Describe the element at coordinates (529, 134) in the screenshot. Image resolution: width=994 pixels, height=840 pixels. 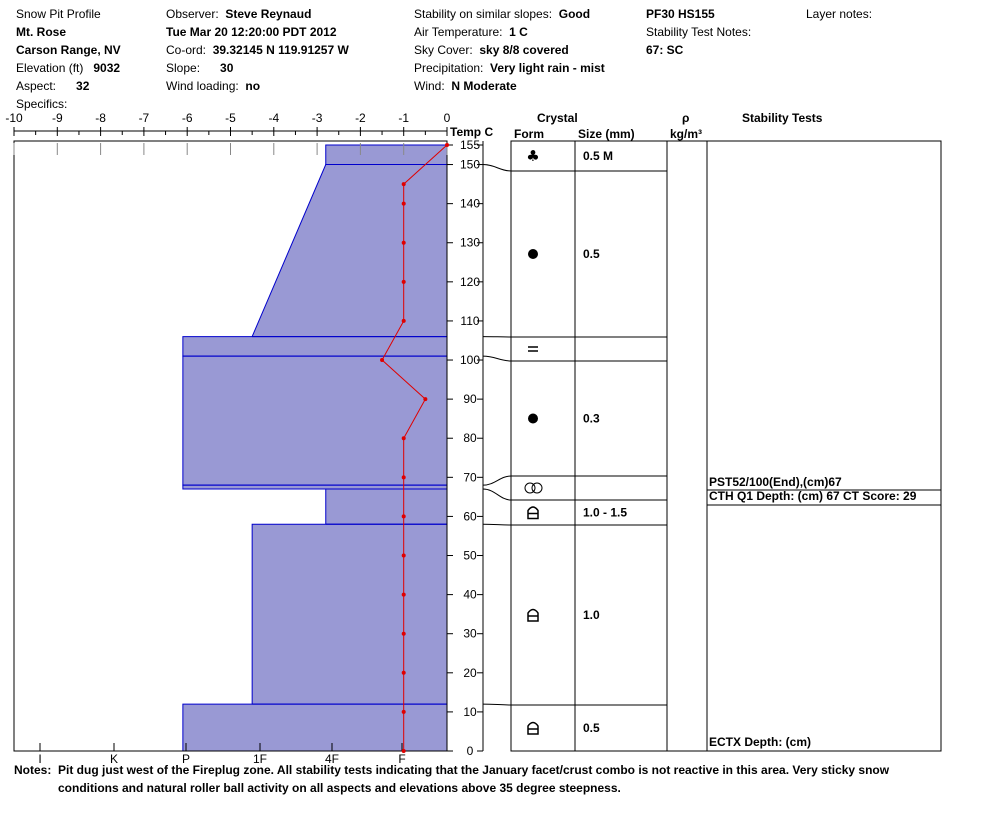
I see `form-header: Form` at that location.